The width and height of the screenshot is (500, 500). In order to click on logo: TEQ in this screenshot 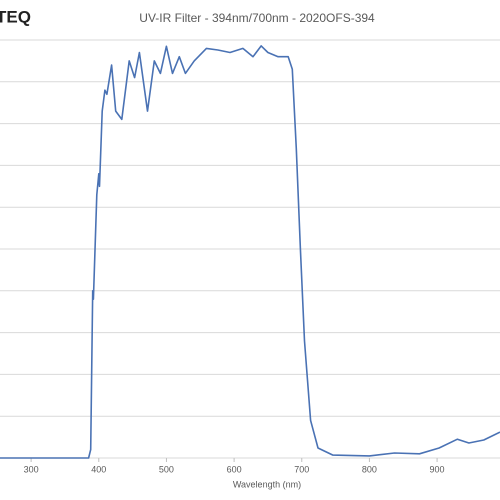, I will do `click(15, 16)`.